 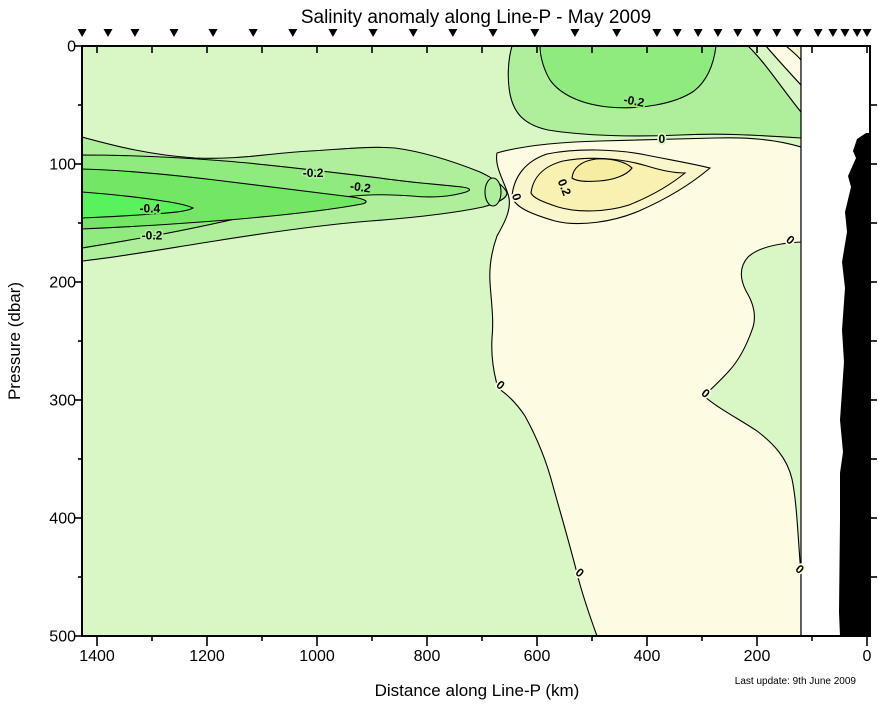 What do you see at coordinates (62, 283) in the screenshot?
I see `y-axis-tick-label: 200` at bounding box center [62, 283].